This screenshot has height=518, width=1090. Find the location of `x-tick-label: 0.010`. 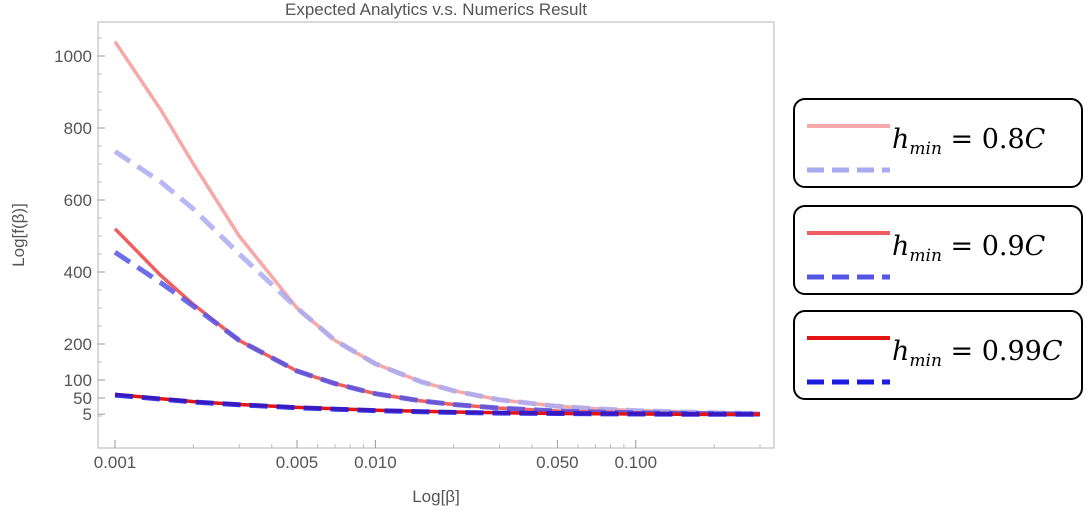

x-tick-label: 0.010 is located at coordinates (375, 462).